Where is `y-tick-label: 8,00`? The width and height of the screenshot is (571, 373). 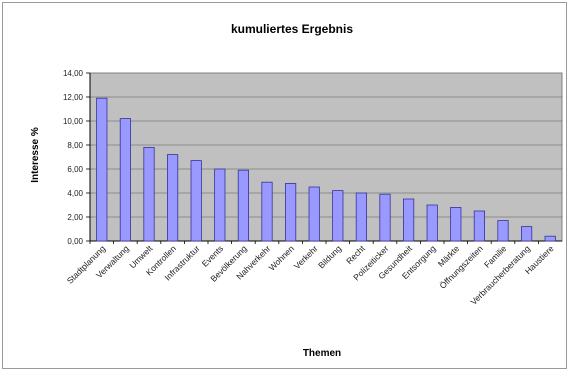
y-tick-label: 8,00 is located at coordinates (75, 145).